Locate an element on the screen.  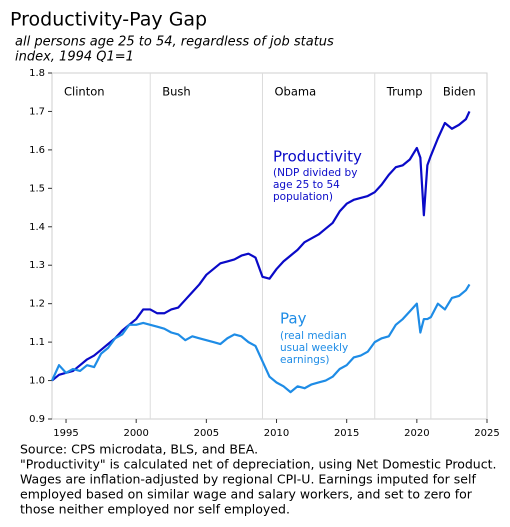
y-tick-label: 1.0 is located at coordinates (37, 381).